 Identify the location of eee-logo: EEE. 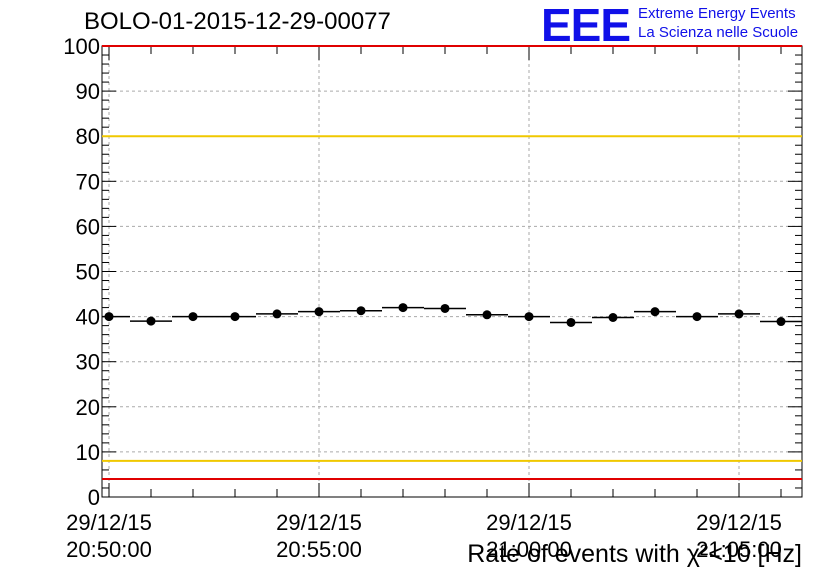
(586, 25).